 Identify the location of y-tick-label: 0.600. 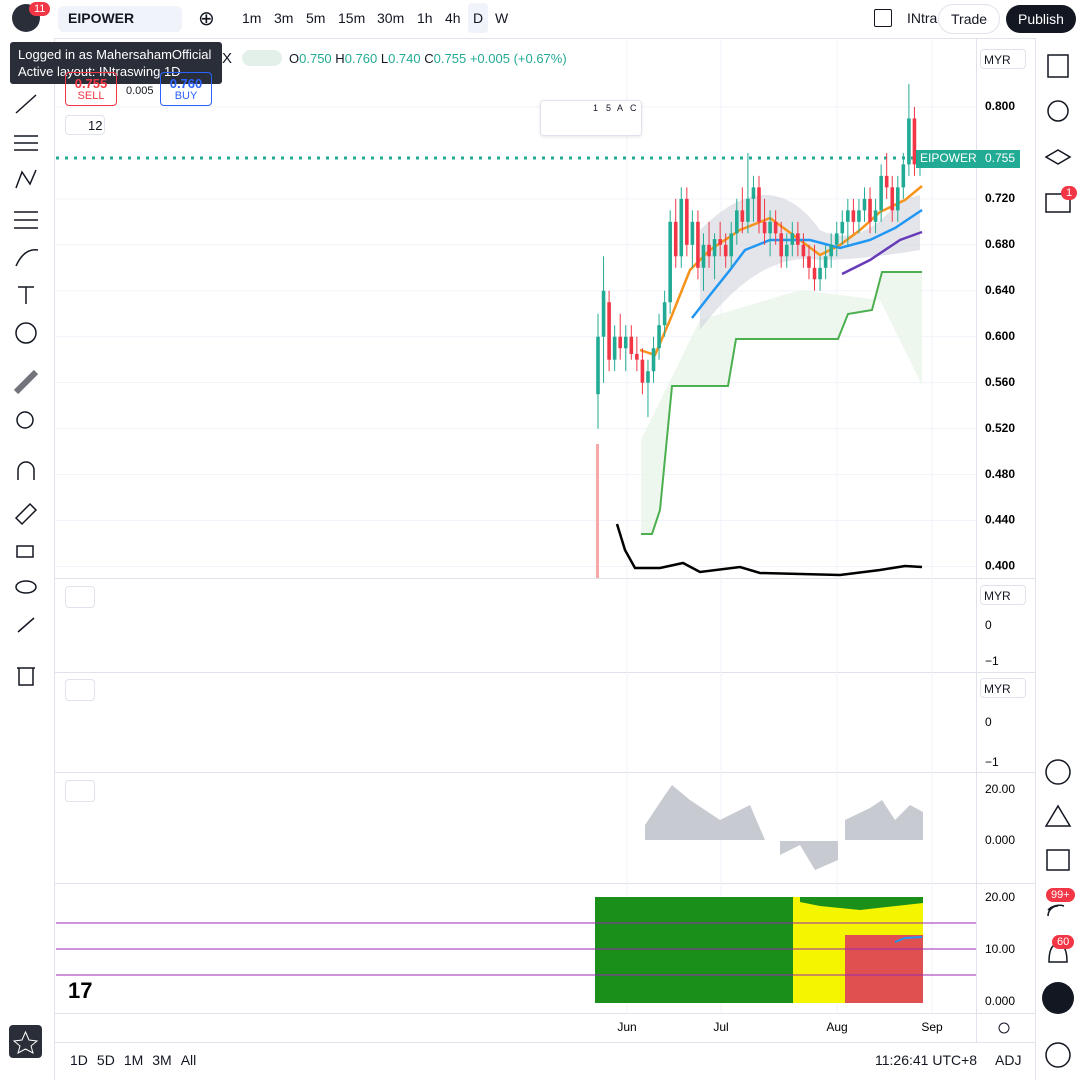
(1000, 336).